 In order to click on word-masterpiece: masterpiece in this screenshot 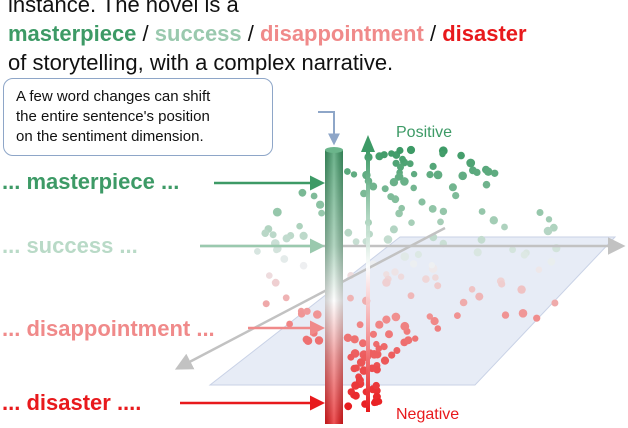, I will do `click(72, 33)`.